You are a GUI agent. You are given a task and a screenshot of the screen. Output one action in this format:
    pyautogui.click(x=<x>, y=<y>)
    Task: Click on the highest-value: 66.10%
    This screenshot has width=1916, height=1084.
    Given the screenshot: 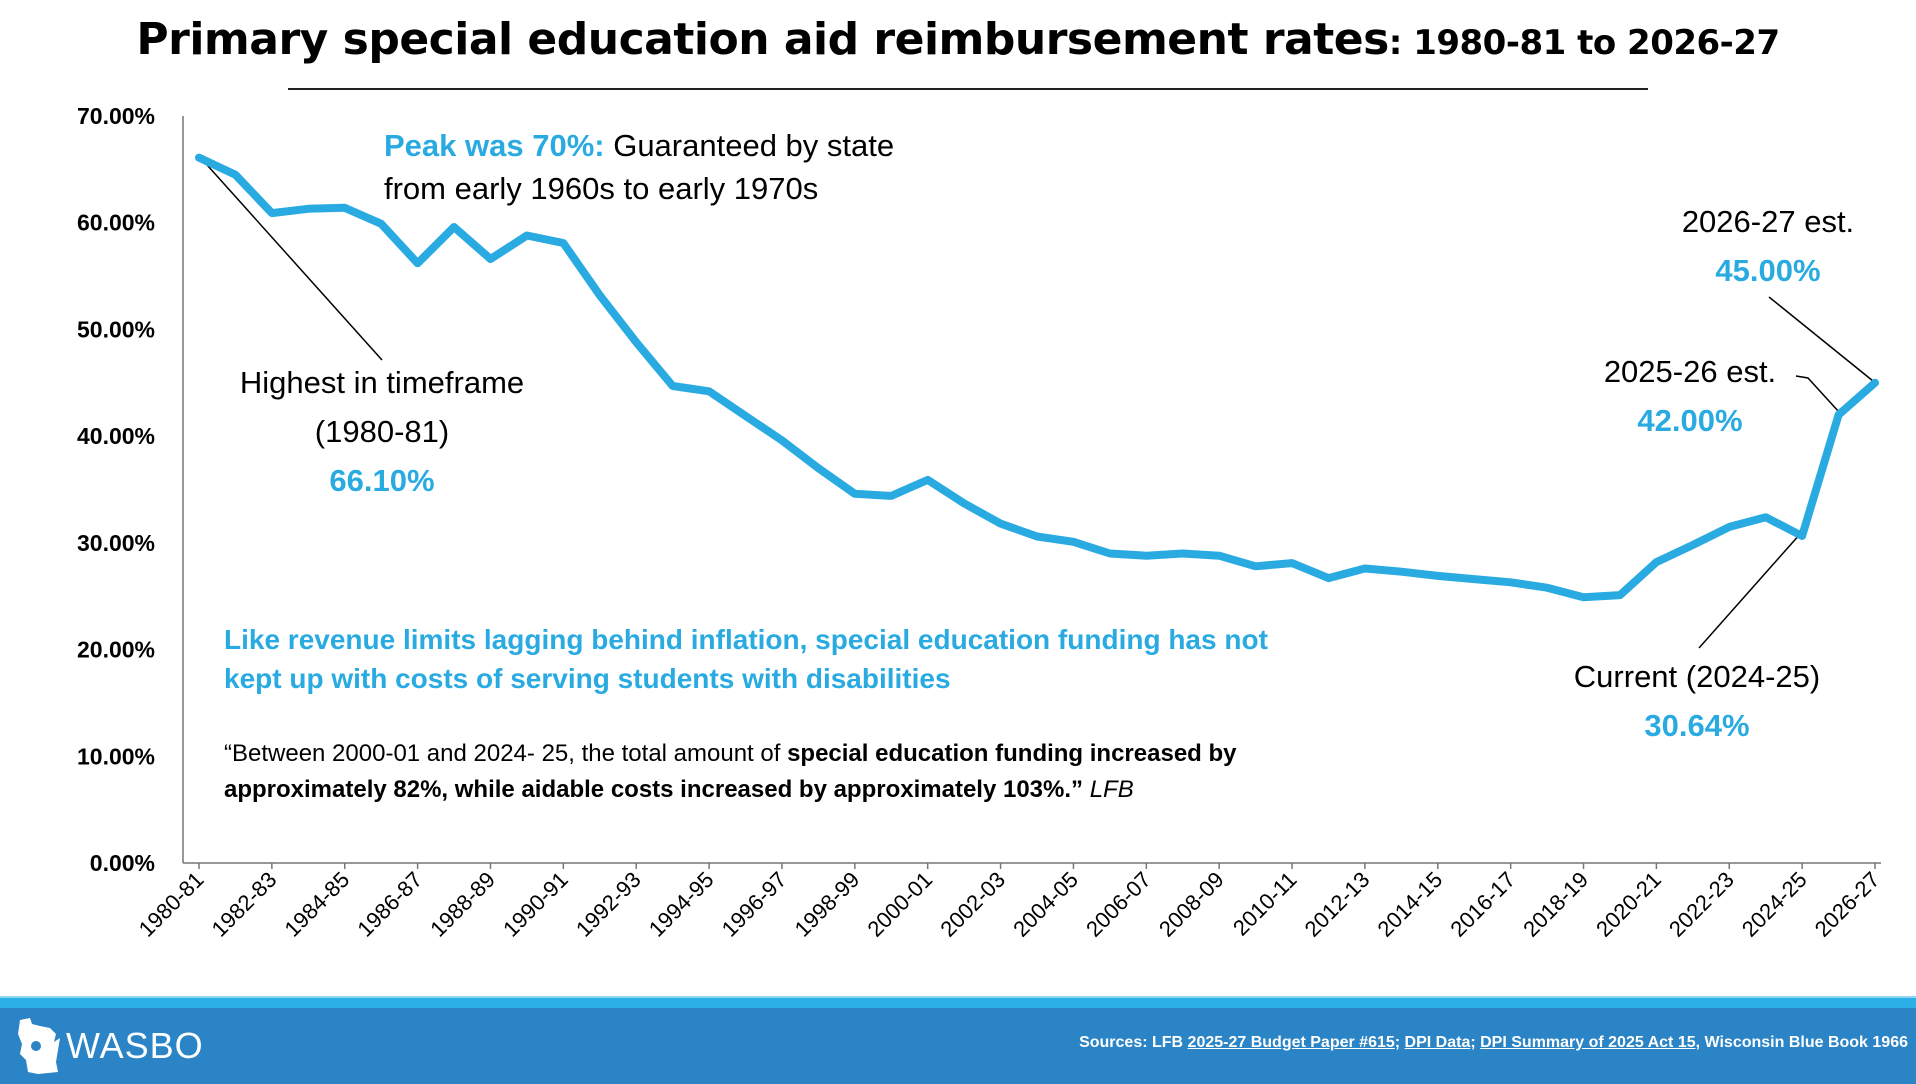 What is the action you would take?
    pyautogui.click(x=382, y=480)
    